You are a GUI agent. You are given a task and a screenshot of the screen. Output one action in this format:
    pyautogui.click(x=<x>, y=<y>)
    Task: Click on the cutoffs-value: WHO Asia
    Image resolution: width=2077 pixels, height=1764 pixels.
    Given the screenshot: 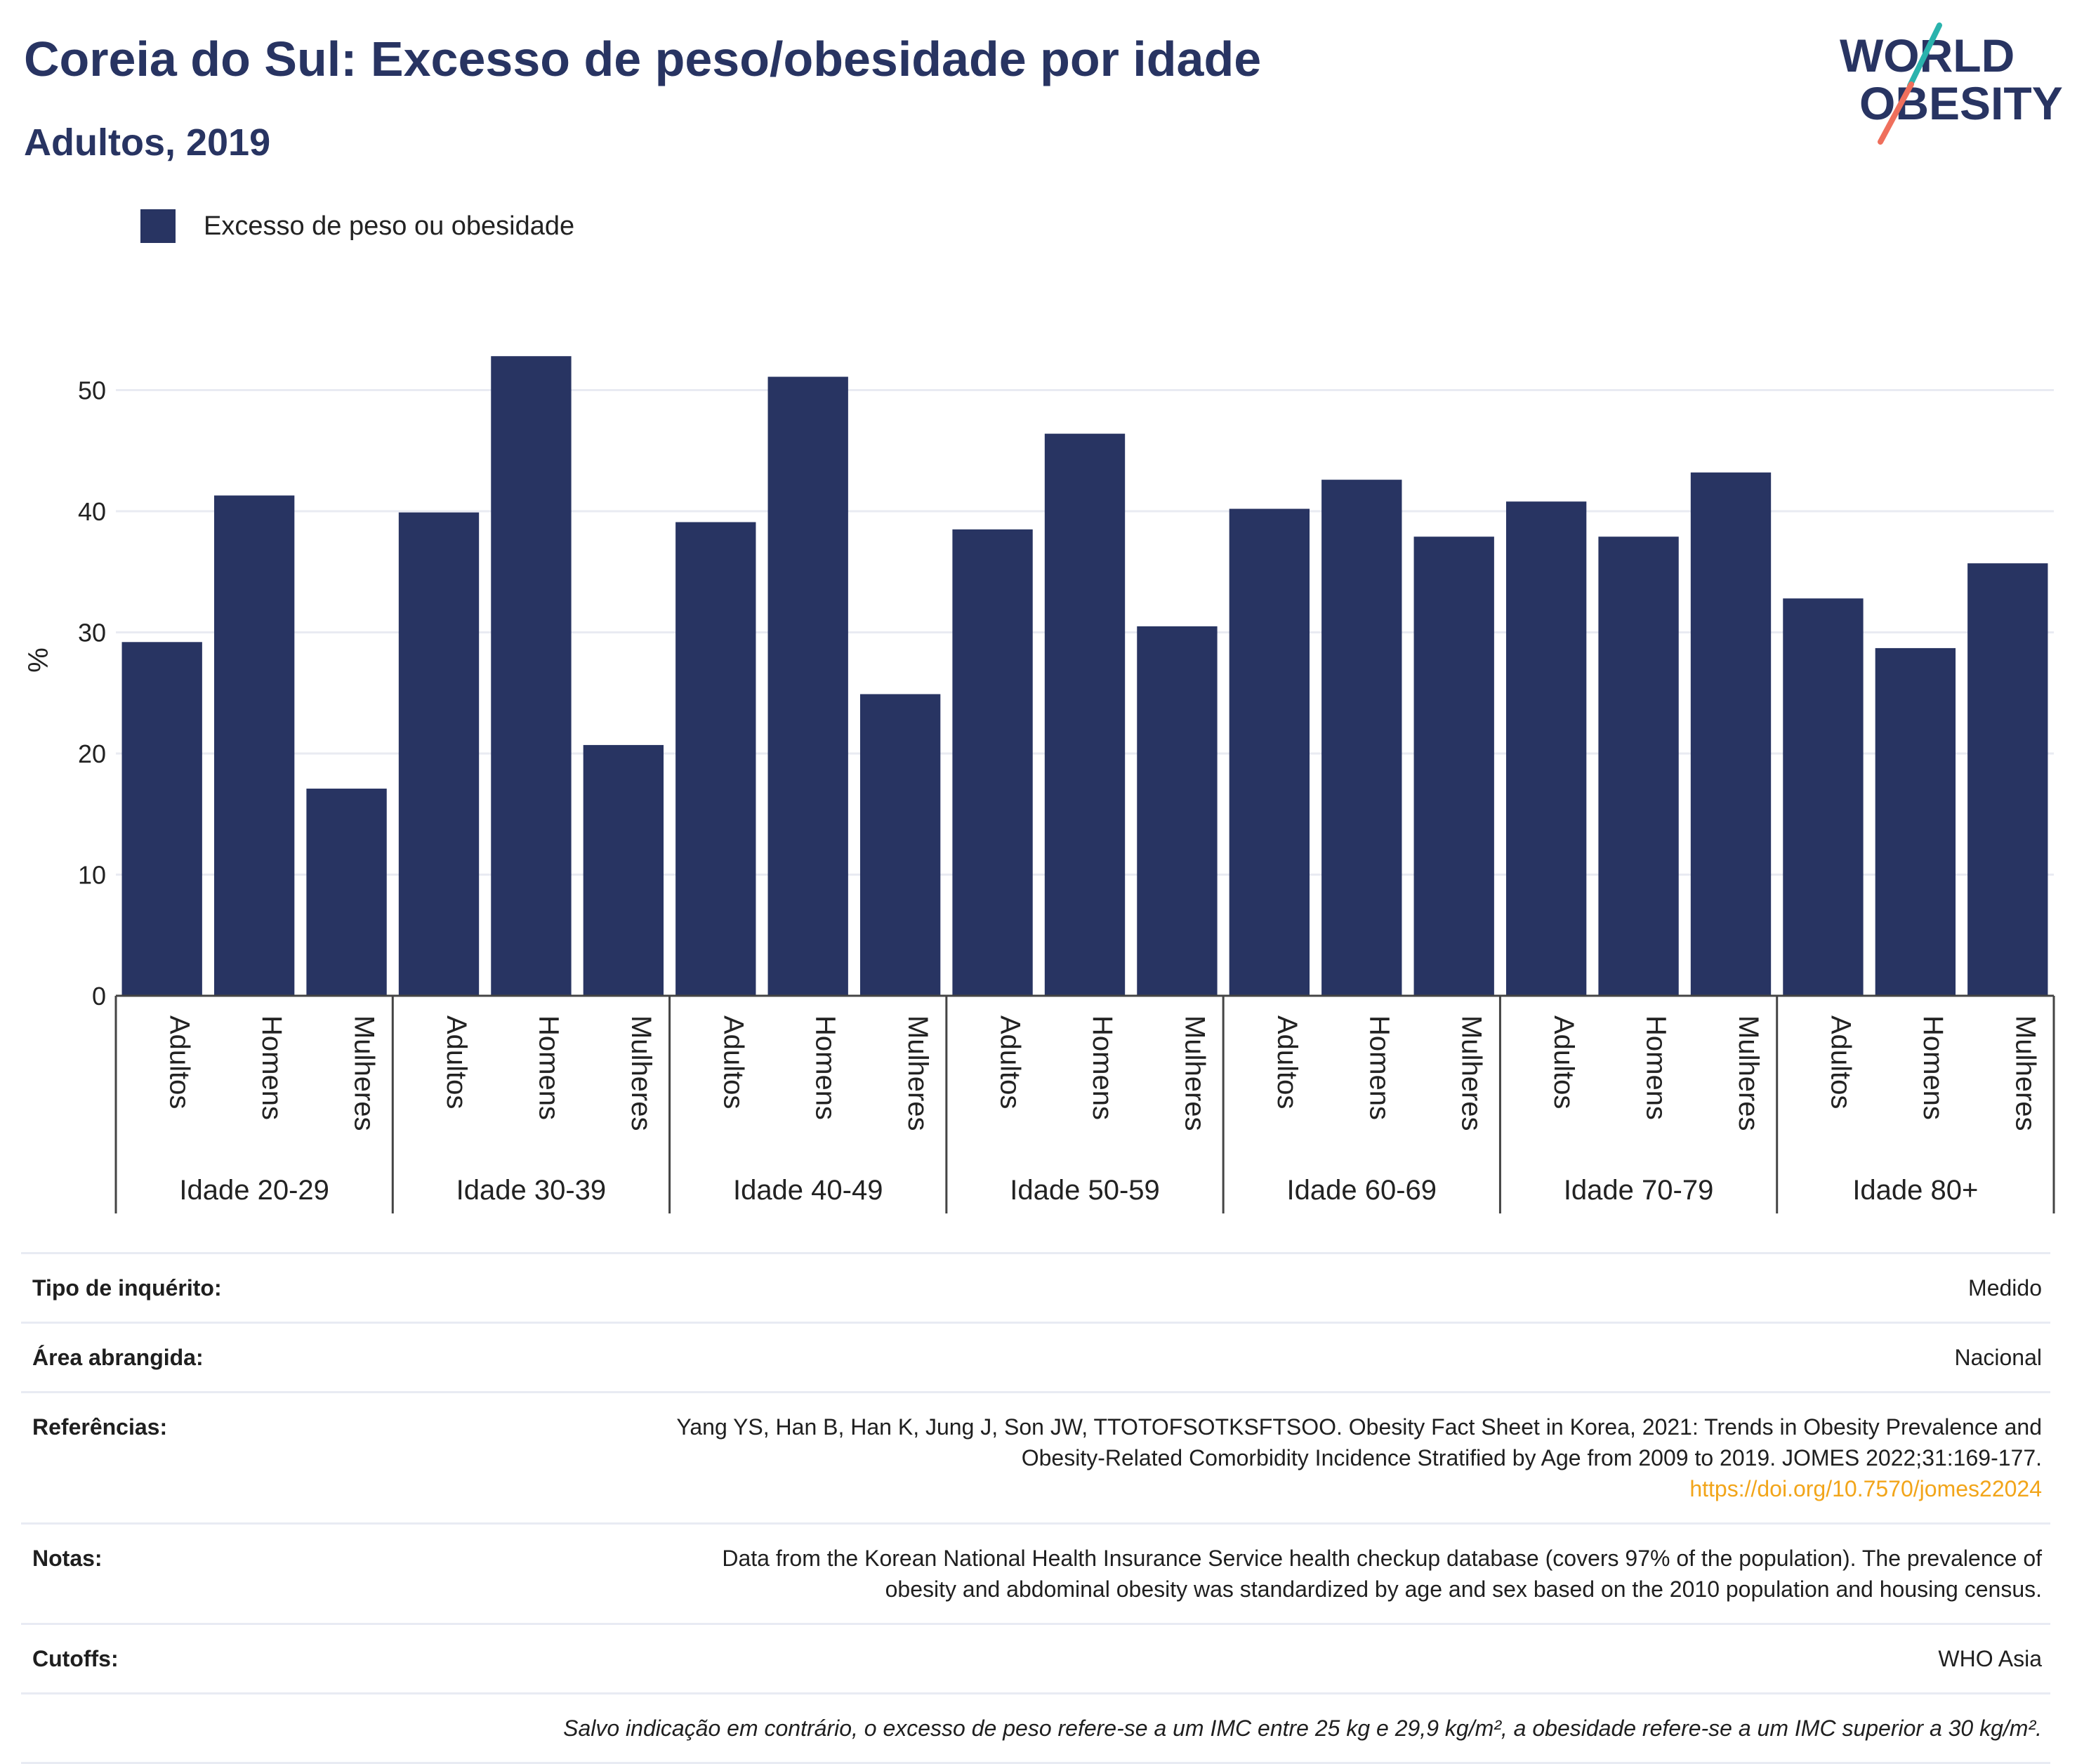 What is the action you would take?
    pyautogui.click(x=1990, y=1658)
    